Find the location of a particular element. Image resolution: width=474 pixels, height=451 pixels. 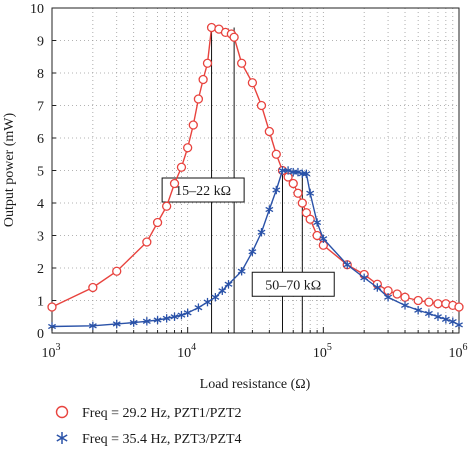

y-tick-label: 0 is located at coordinates (40, 334).